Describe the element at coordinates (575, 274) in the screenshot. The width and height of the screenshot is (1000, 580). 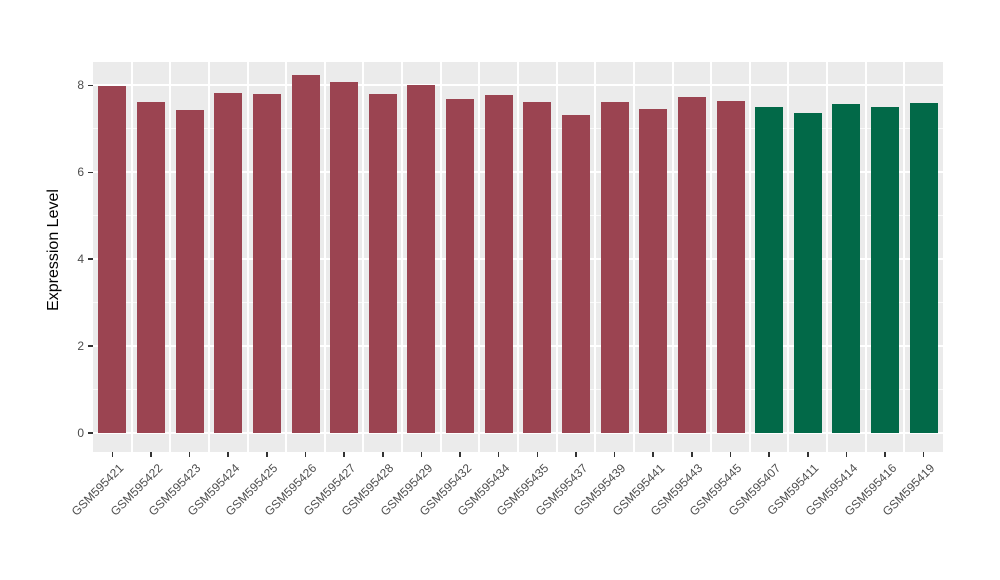
I see `bar-GSM595437` at that location.